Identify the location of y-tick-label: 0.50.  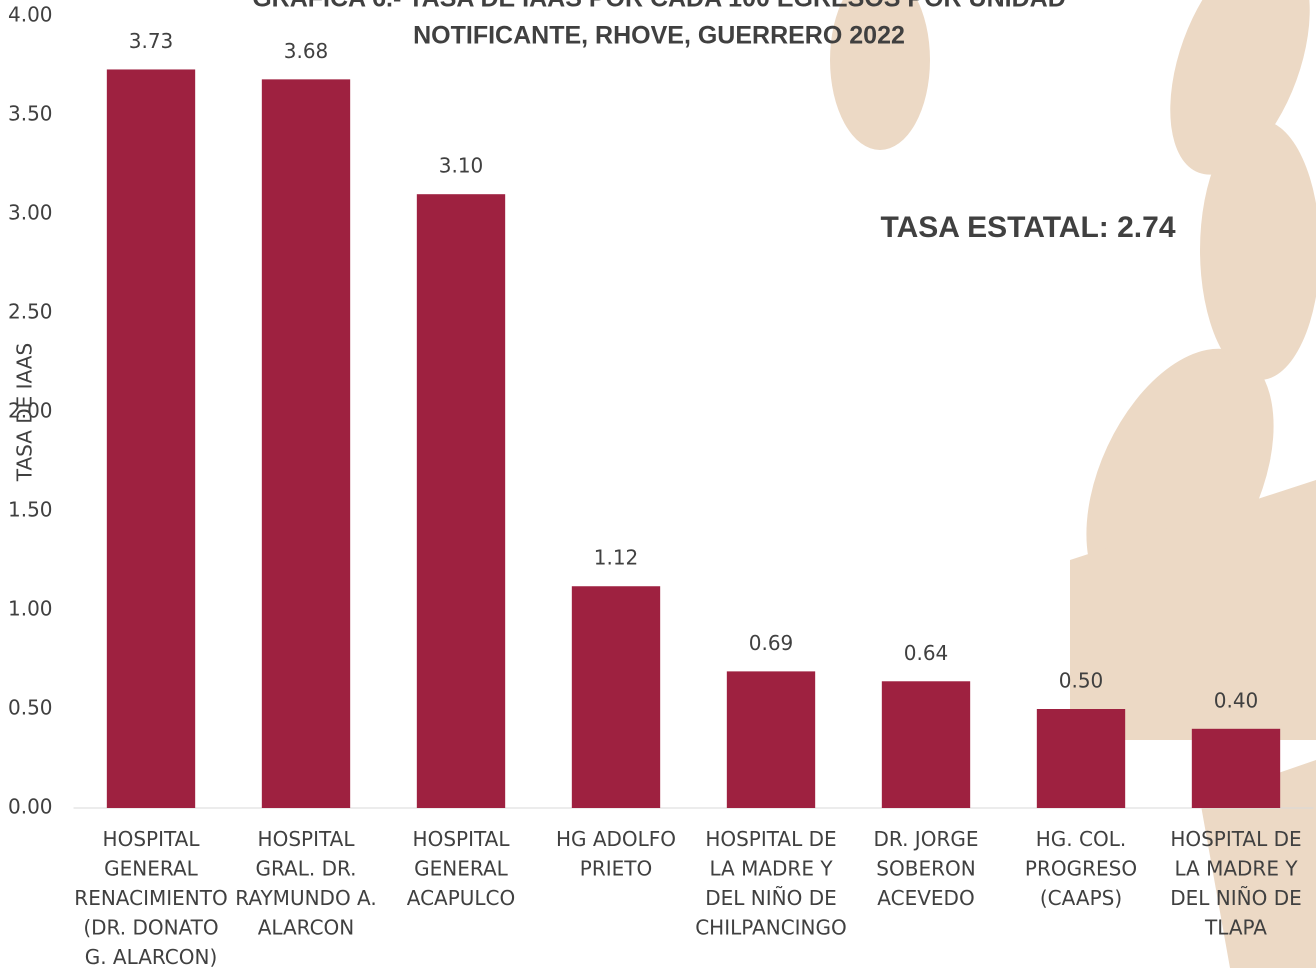
(30, 708).